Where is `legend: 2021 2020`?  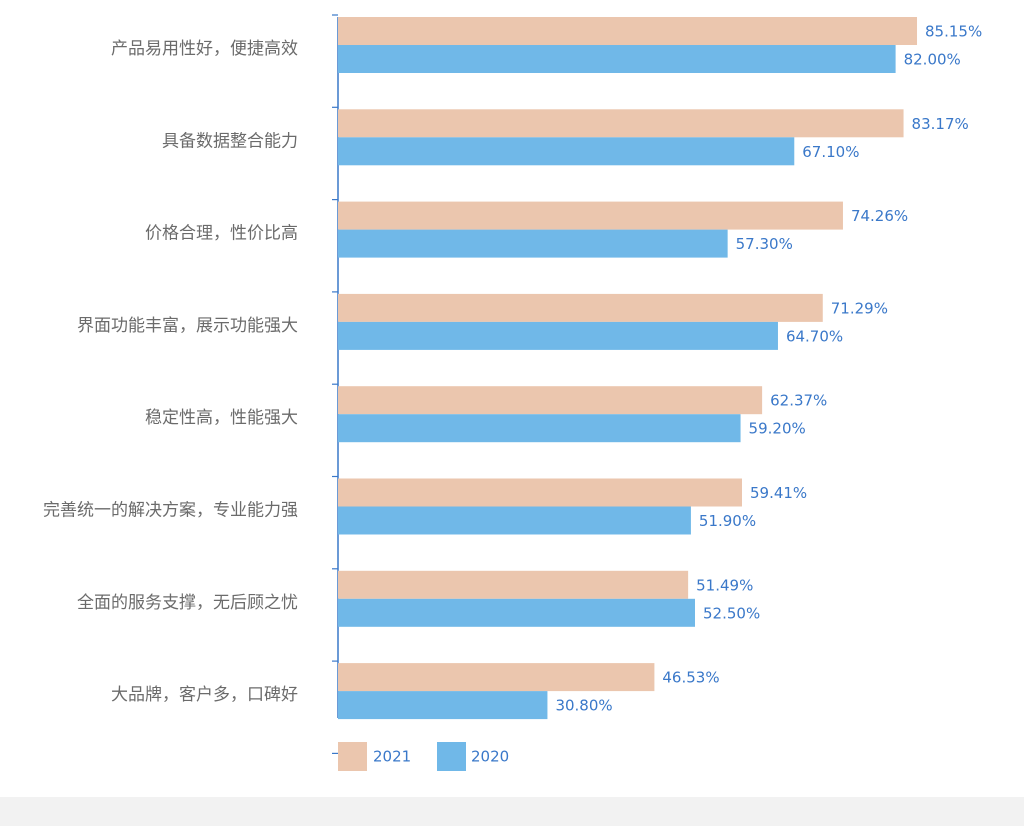 legend: 2021 2020 is located at coordinates (423, 756).